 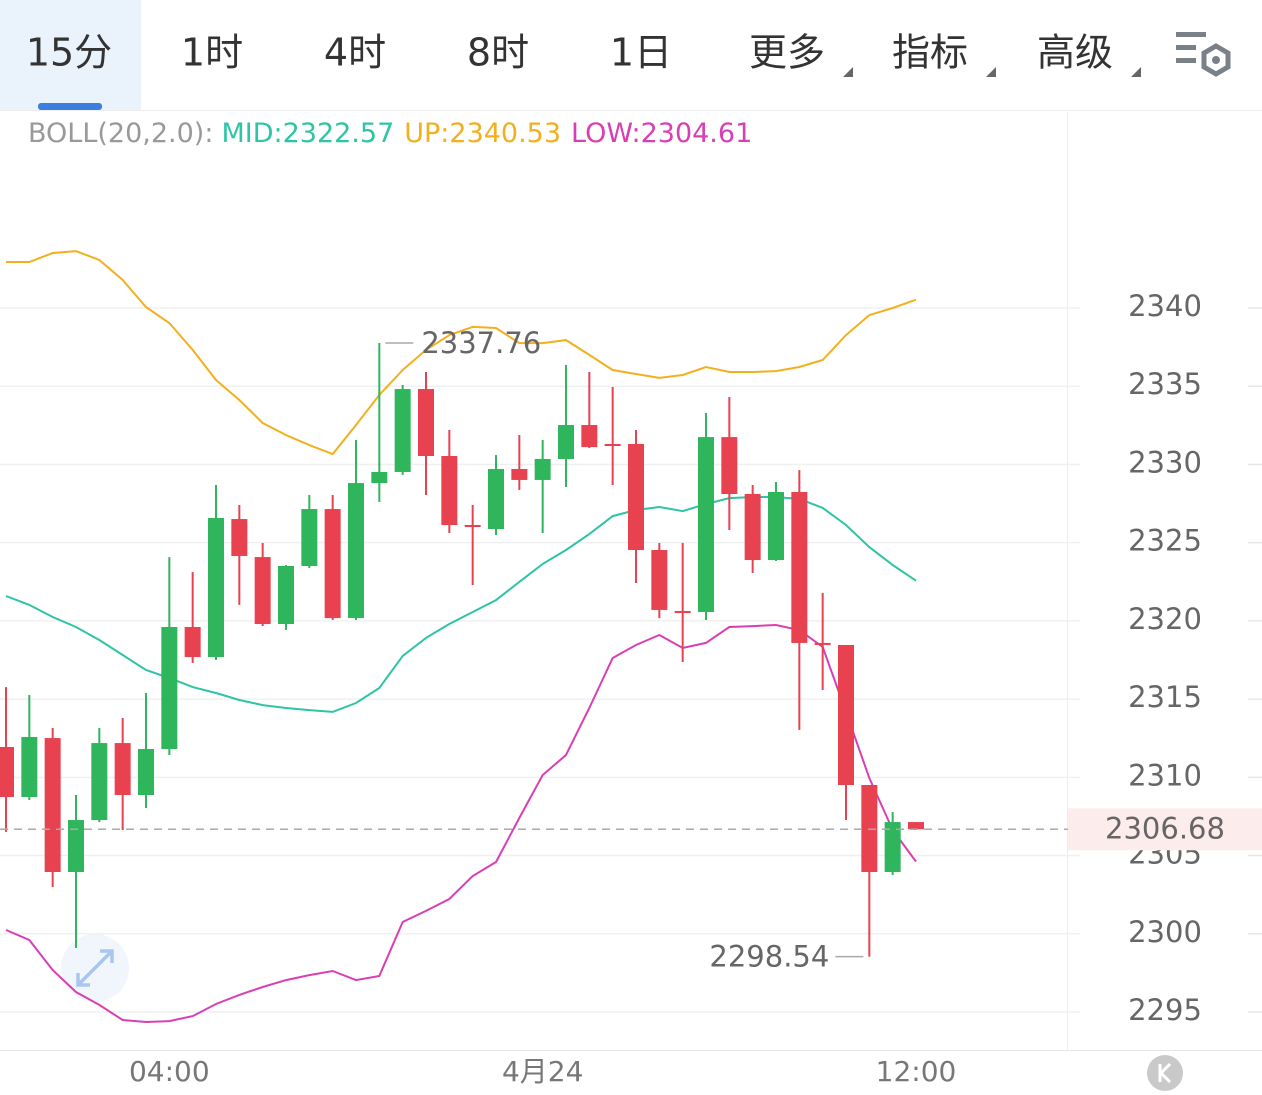 I want to click on y-tick-label: 2310, so click(x=1165, y=775).